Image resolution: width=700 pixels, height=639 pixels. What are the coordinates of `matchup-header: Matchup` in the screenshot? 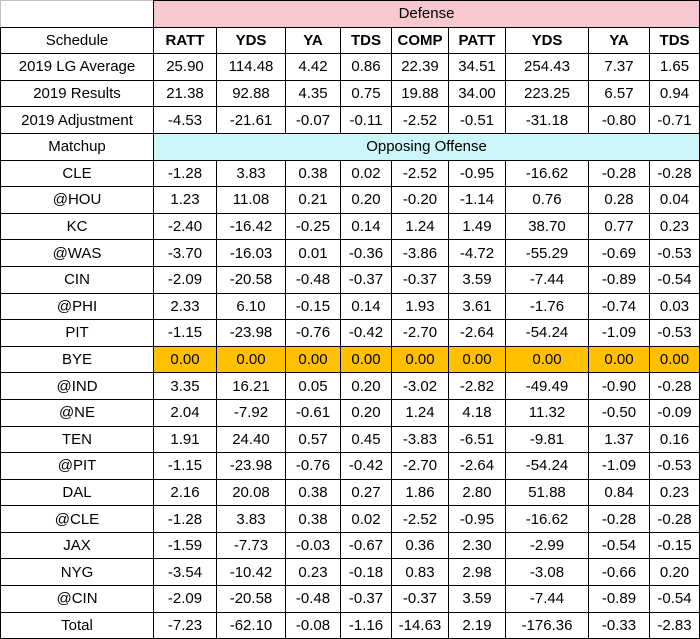 It's located at (77, 146).